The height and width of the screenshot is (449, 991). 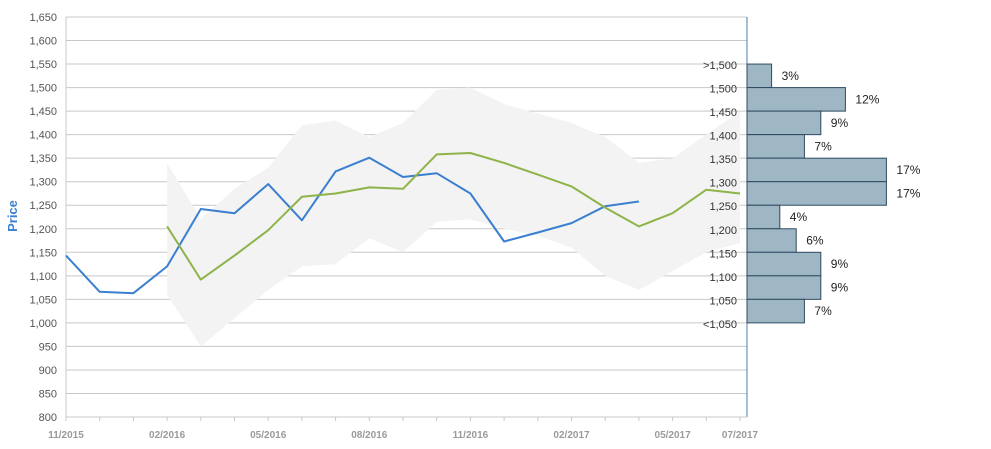 What do you see at coordinates (48, 371) in the screenshot?
I see `y-tick-label: 900` at bounding box center [48, 371].